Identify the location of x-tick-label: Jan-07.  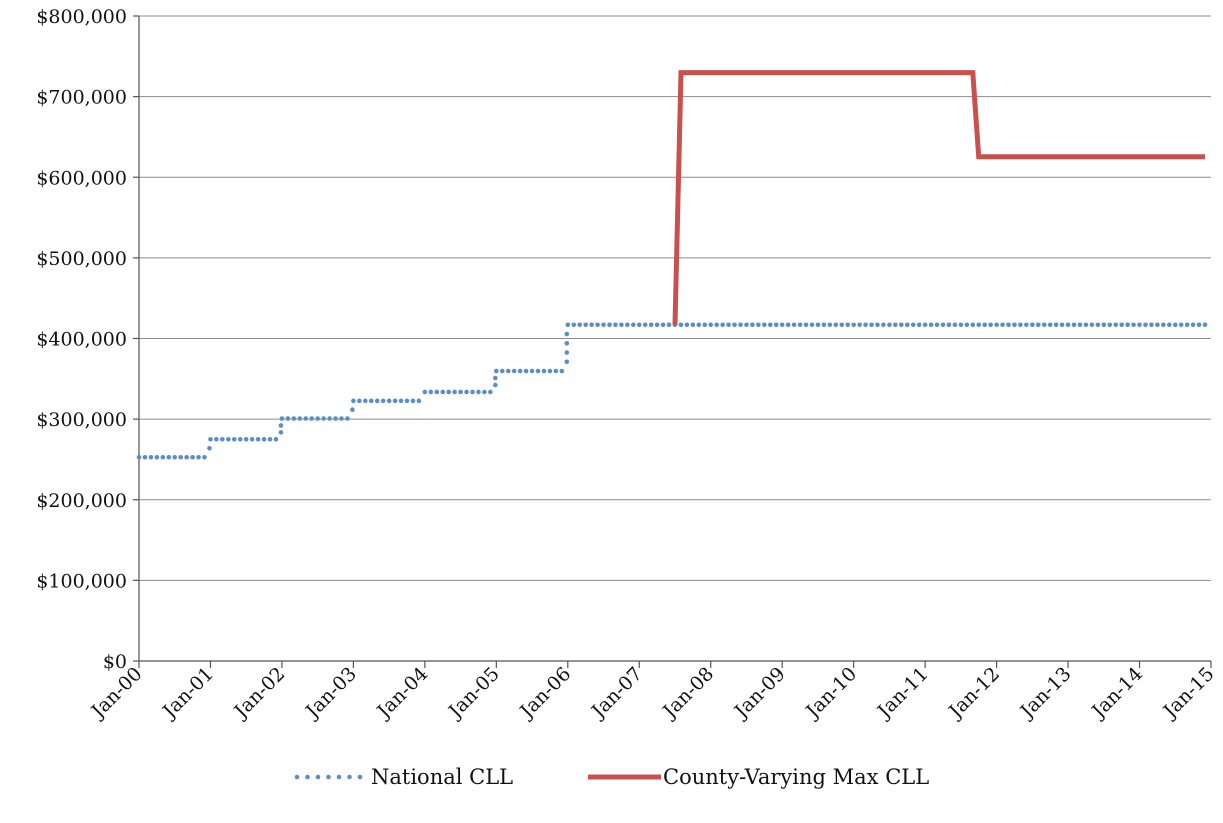
(616, 693).